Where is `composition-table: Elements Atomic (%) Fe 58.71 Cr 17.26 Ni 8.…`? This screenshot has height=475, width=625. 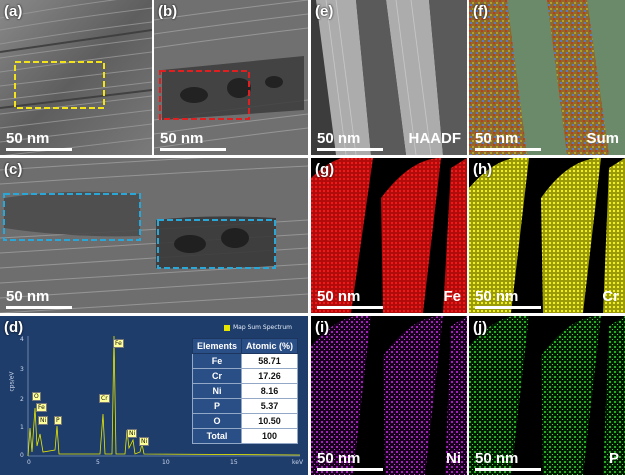 composition-table: Elements Atomic (%) Fe 58.71 Cr 17.26 Ni 8.… is located at coordinates (245, 391).